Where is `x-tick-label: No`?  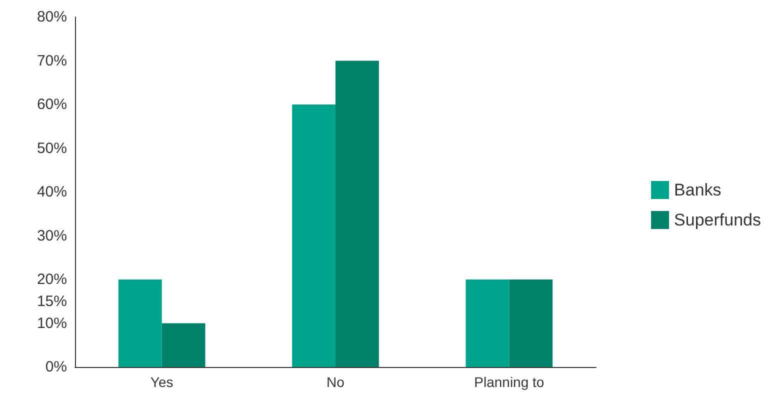
x-tick-label: No is located at coordinates (335, 382).